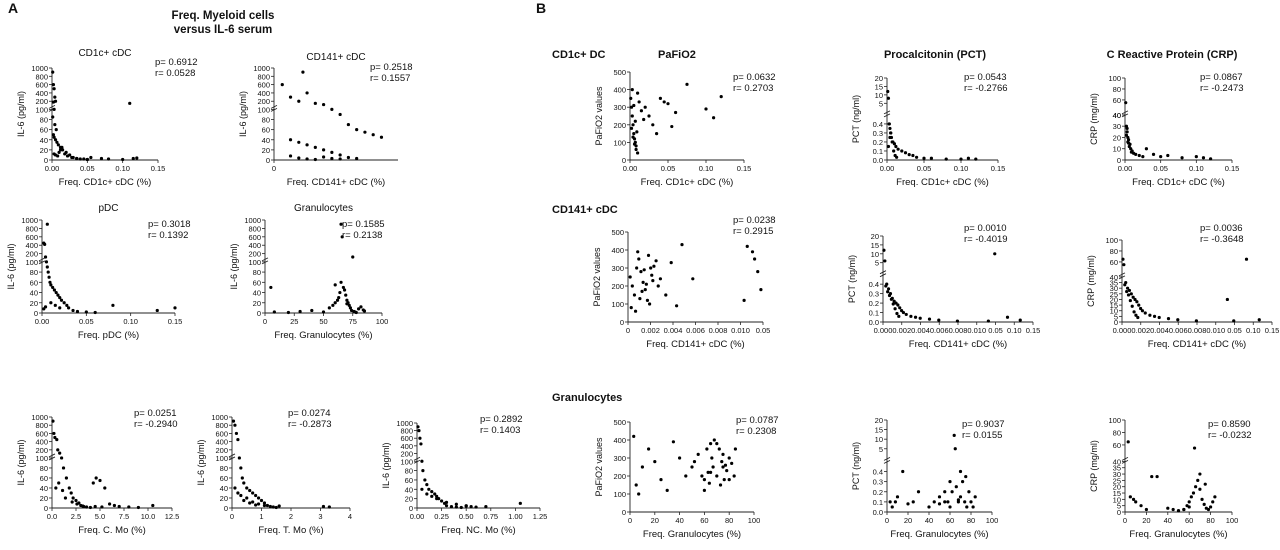 This screenshot has height=550, width=1280. I want to click on y-axis-label: CRP (mg/ml), so click(1094, 466).